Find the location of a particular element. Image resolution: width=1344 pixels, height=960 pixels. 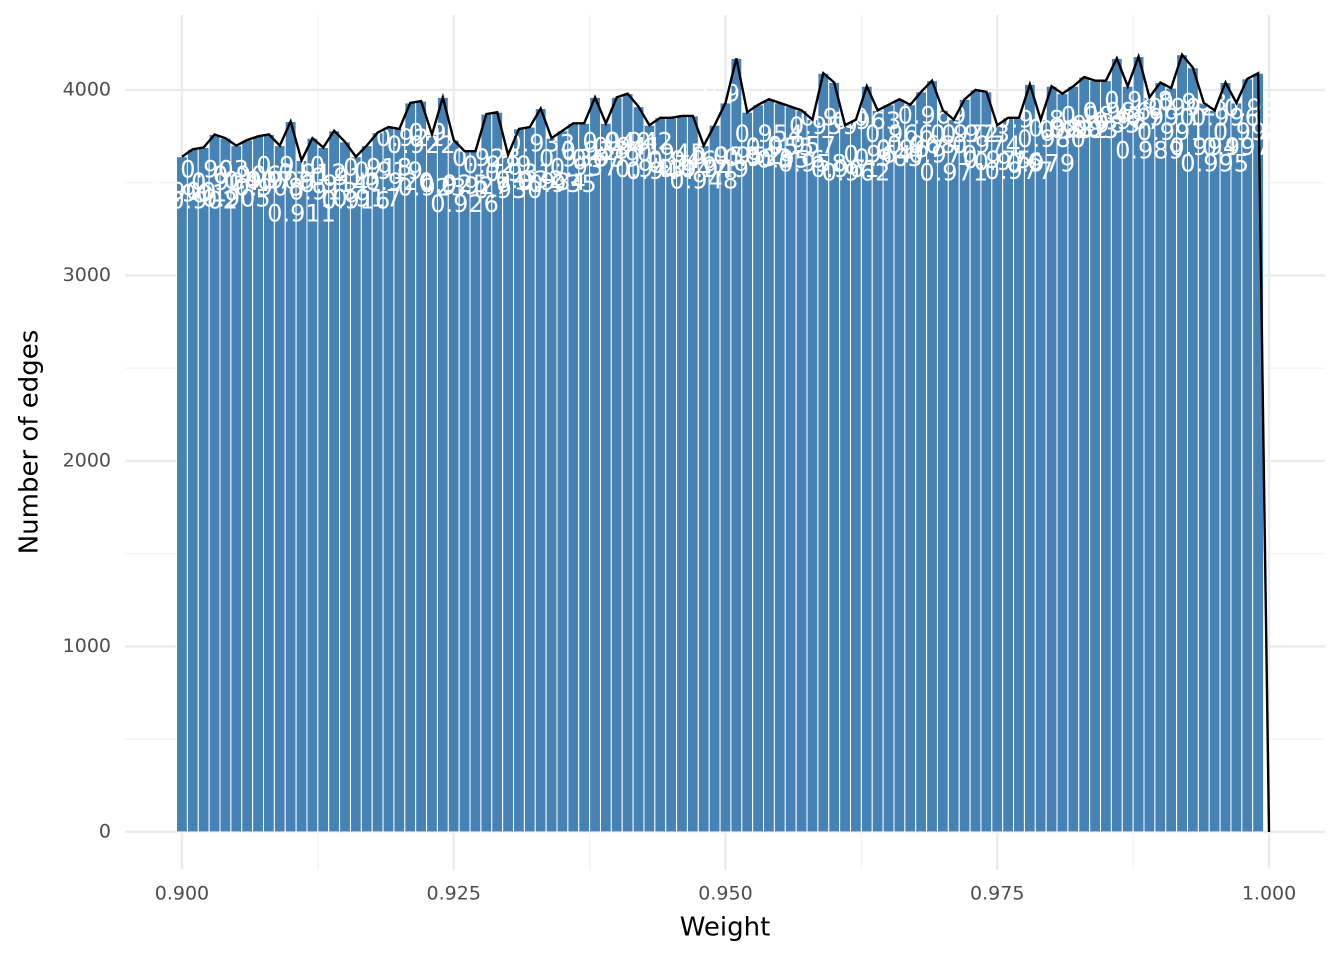

bar-label: 0.940 is located at coordinates (616, 141).